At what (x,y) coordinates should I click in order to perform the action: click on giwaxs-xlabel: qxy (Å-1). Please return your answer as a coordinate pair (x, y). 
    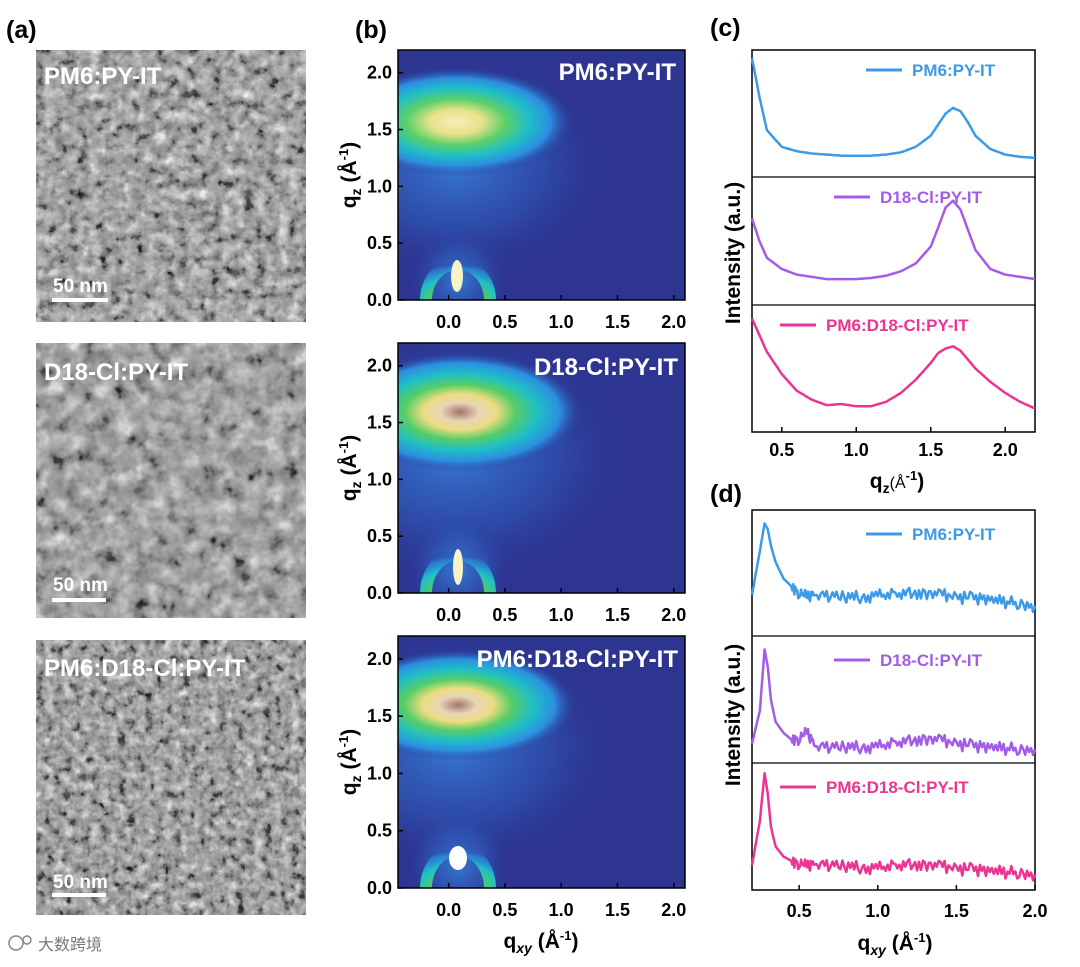
    Looking at the image, I should click on (541, 942).